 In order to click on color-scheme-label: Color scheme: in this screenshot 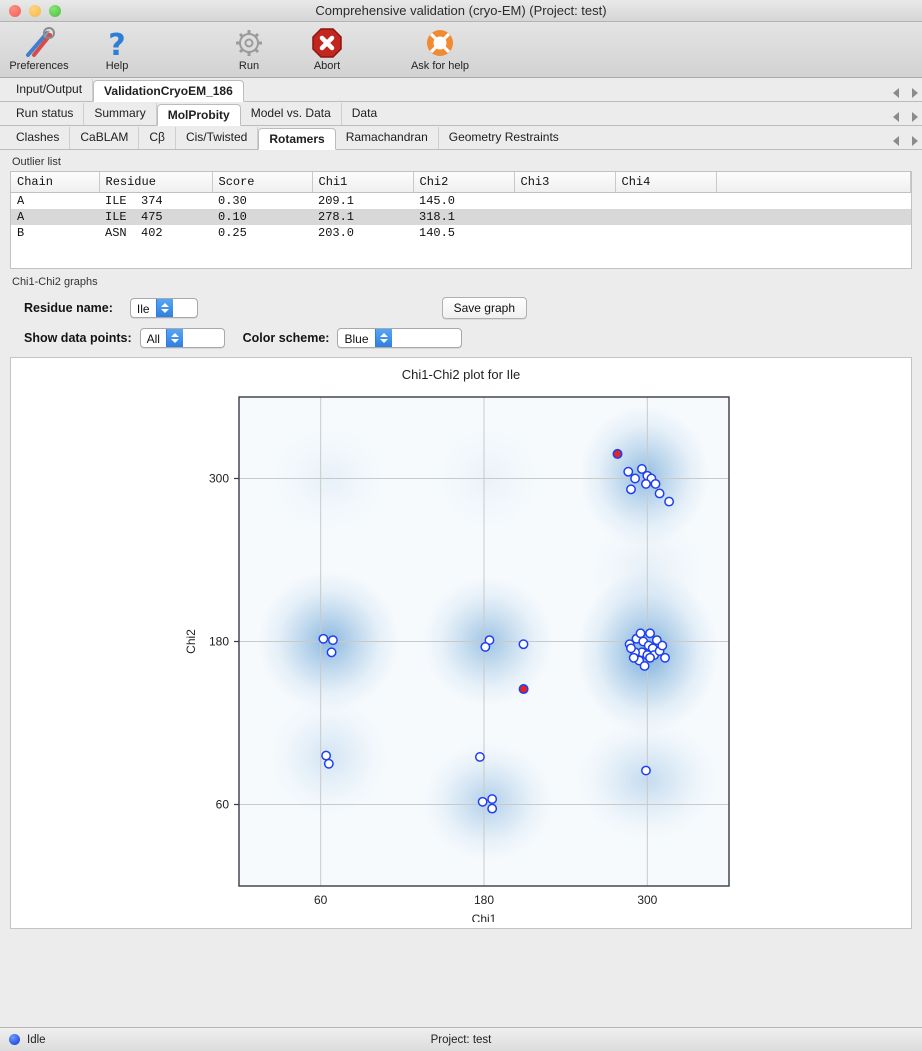, I will do `click(286, 338)`.